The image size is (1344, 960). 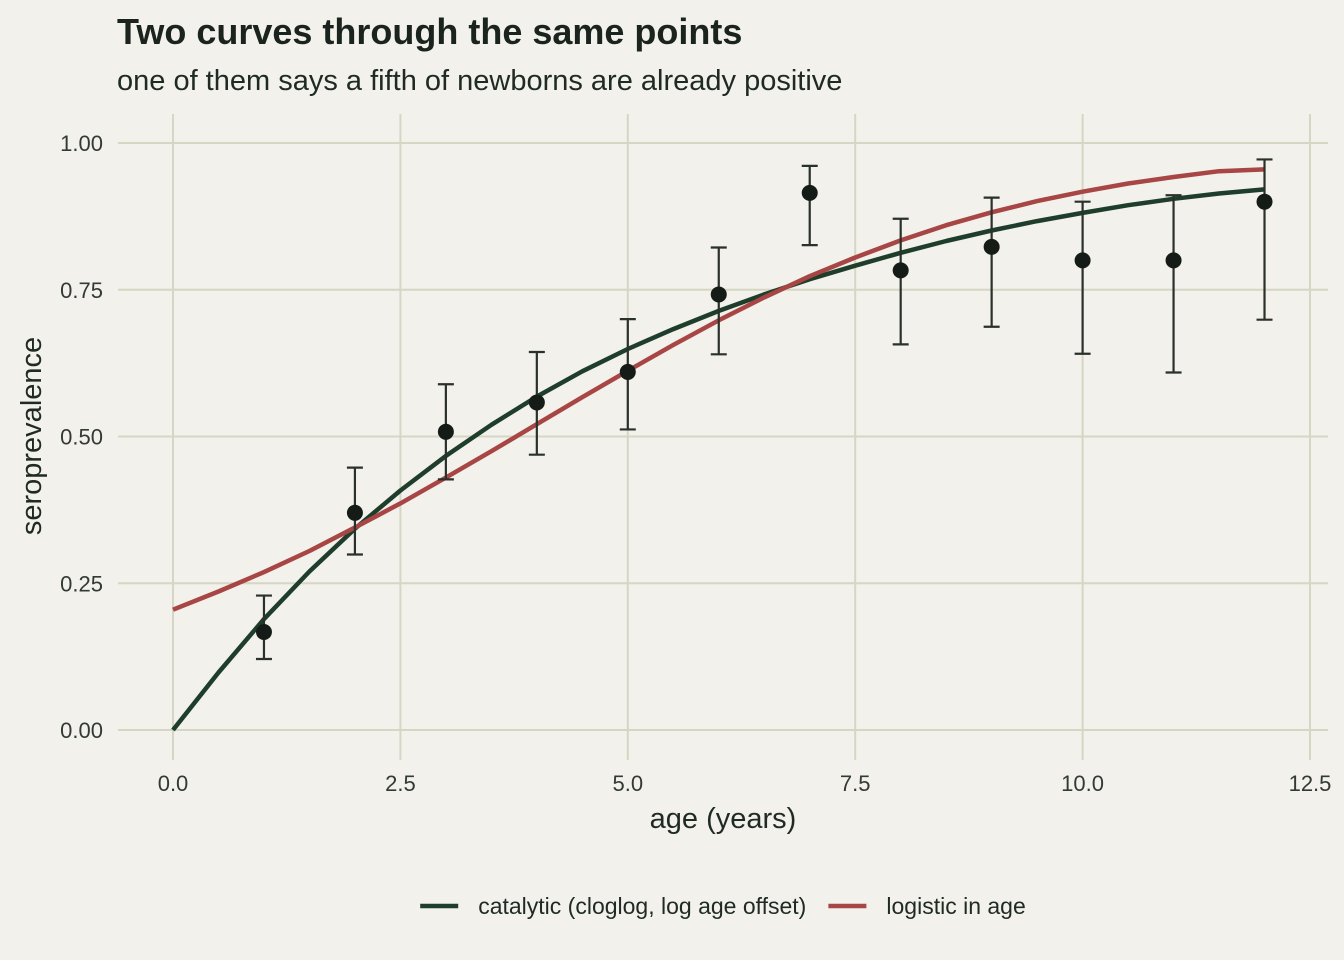 What do you see at coordinates (400, 783) in the screenshot?
I see `x-tick-label: 2.5` at bounding box center [400, 783].